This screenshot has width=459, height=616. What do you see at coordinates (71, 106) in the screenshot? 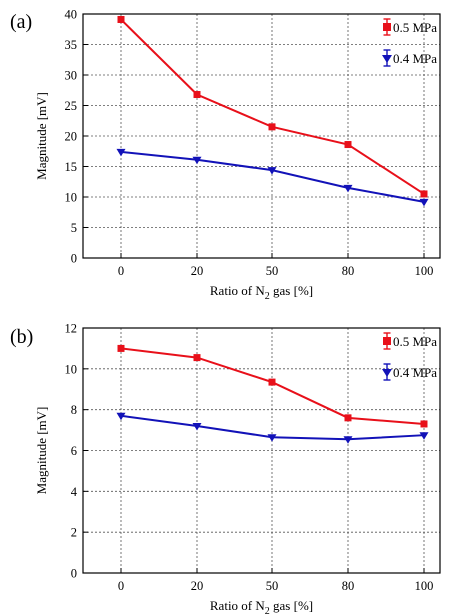
I see `y-tick-label: 25` at bounding box center [71, 106].